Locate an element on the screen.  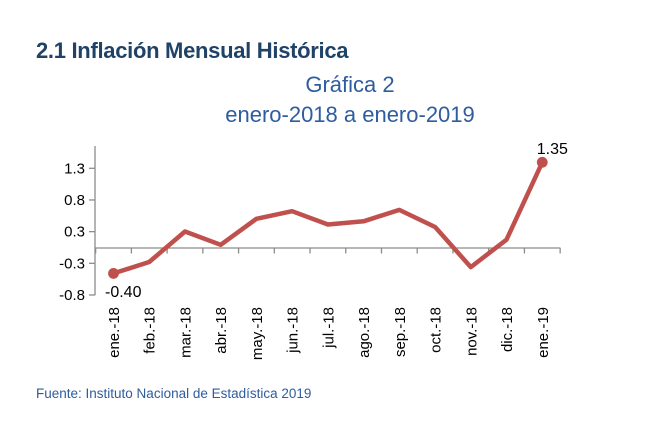
x-axis-label: ene.-19 is located at coordinates (543, 332).